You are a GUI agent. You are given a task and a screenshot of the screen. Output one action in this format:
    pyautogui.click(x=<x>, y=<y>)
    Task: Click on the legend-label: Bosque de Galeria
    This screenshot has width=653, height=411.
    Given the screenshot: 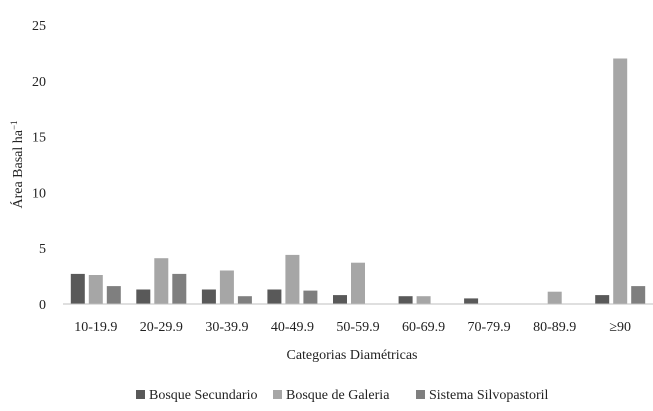 What is the action you would take?
    pyautogui.click(x=338, y=395)
    